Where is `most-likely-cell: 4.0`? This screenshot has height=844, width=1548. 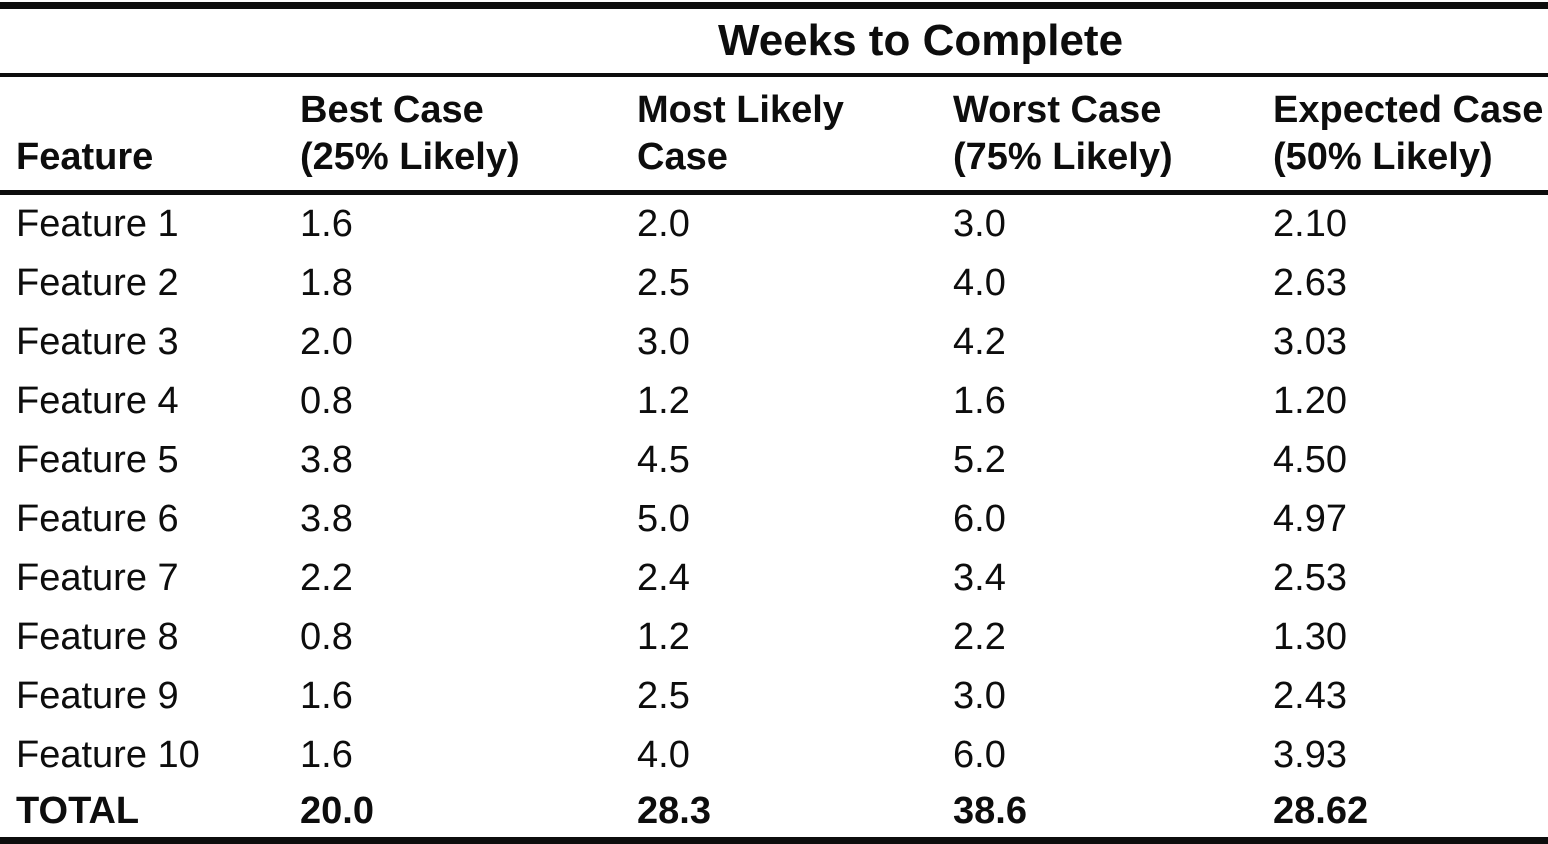
most-likely-cell: 4.0 is located at coordinates (663, 755).